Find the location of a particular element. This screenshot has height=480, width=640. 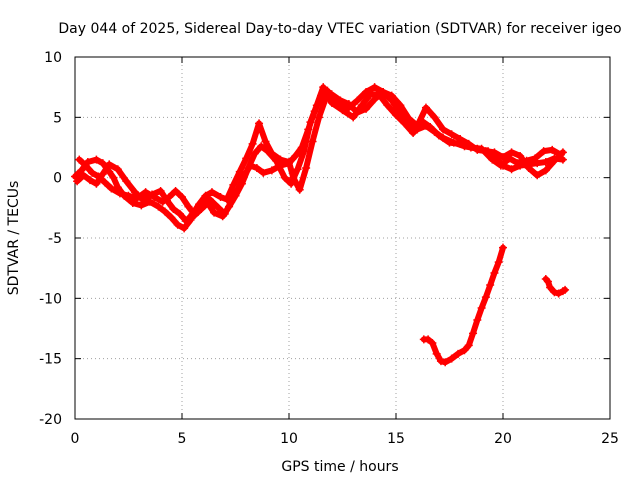

x-tick-label: 25 is located at coordinates (610, 439).